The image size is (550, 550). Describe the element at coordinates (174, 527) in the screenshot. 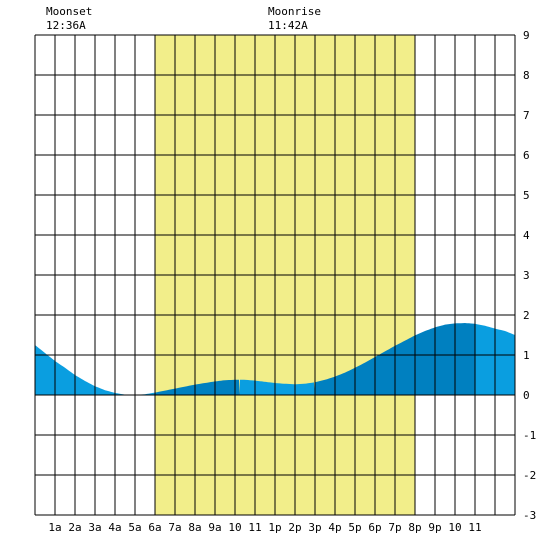

I see `x-tick-label: 7a` at that location.